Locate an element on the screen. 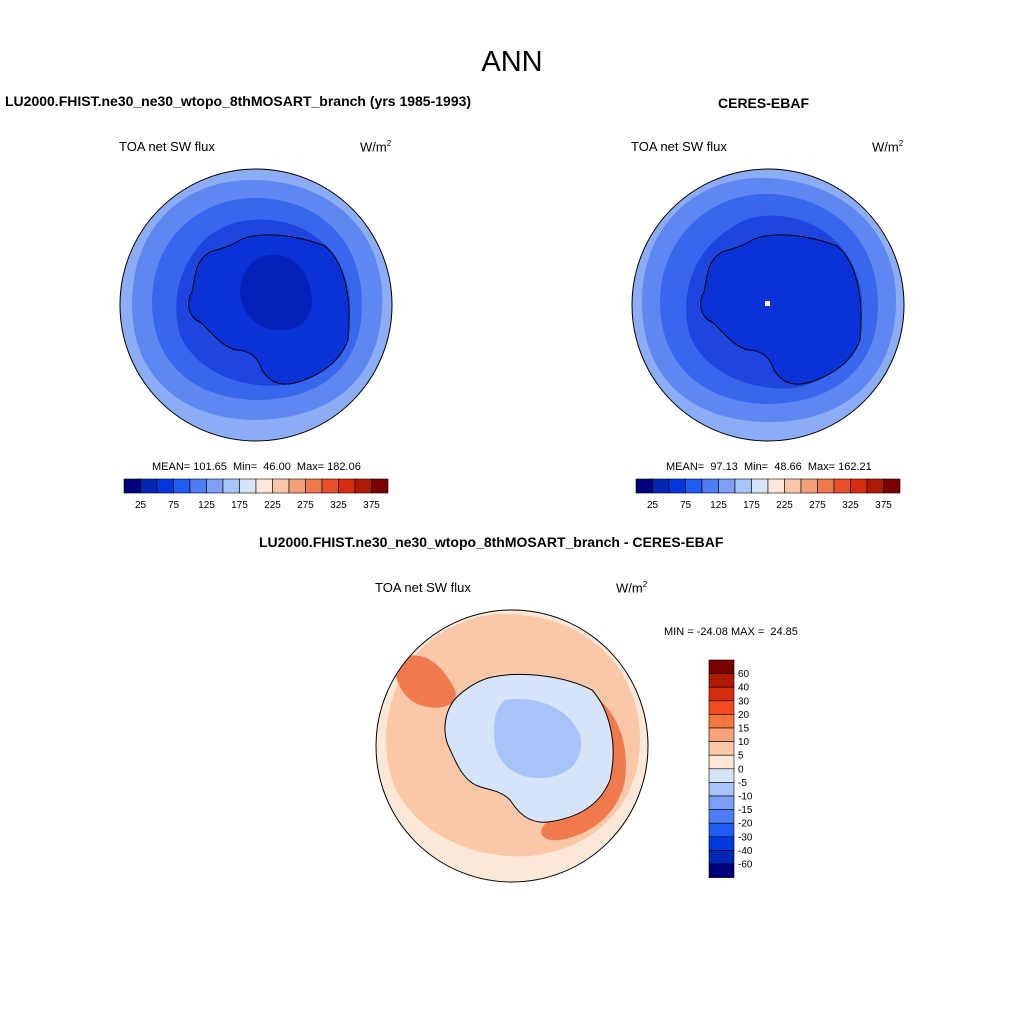  colorbar-tick-label: -5 is located at coordinates (742, 783).